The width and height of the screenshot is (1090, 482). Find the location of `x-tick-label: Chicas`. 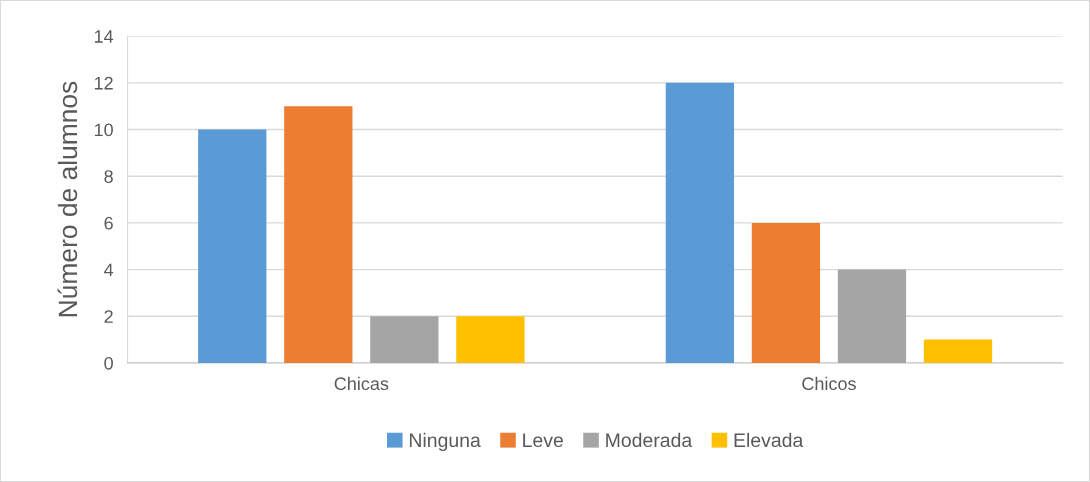

x-tick-label: Chicas is located at coordinates (361, 383).